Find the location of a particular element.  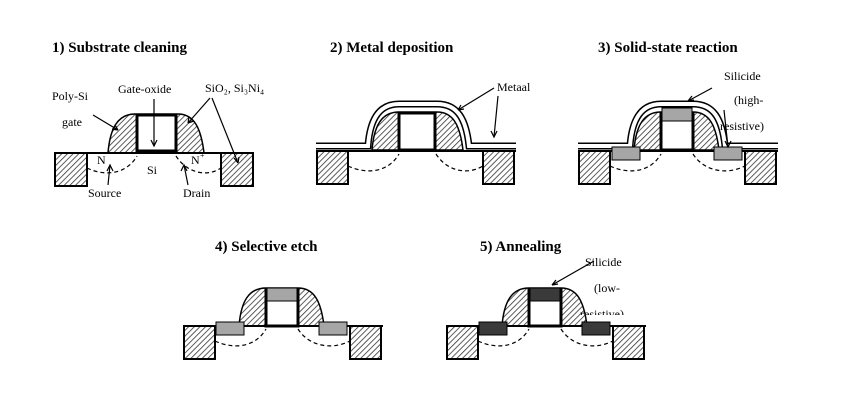

step-5-title: 5) Annealing is located at coordinates (521, 247).